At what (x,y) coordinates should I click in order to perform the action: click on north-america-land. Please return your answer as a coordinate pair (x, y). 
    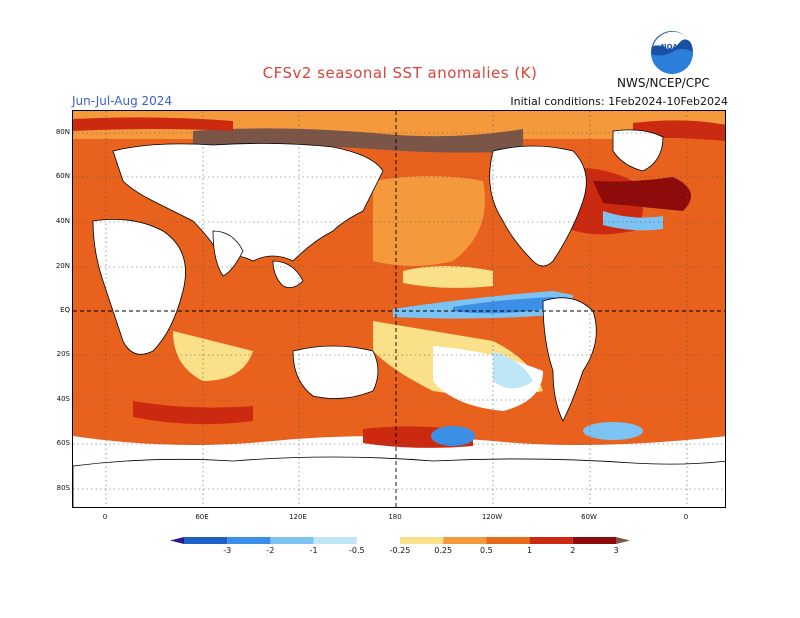
    Looking at the image, I should click on (538, 206).